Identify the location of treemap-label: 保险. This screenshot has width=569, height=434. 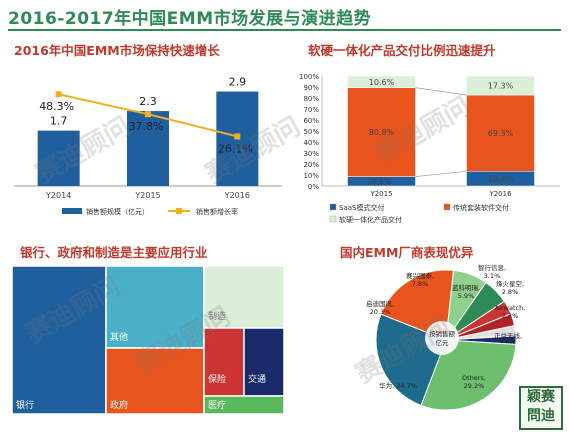
(217, 379).